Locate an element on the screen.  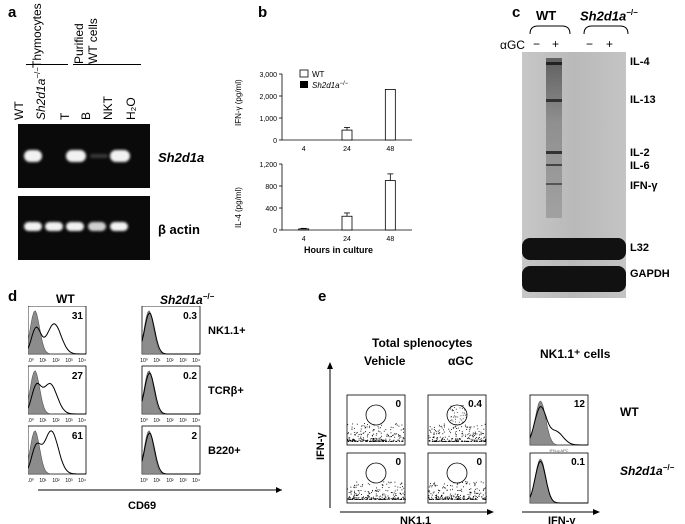
ytick-label: 0 is located at coordinates (275, 141).